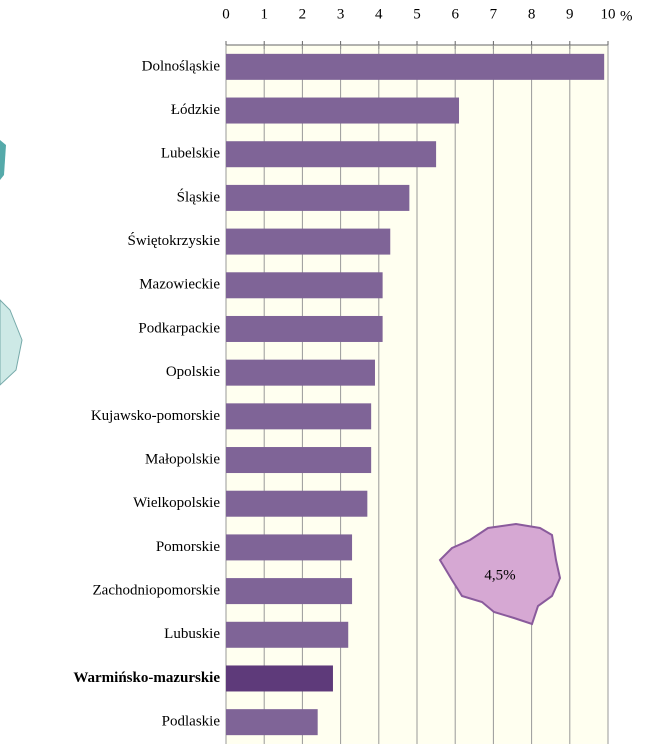 The image size is (655, 744). What do you see at coordinates (181, 66) in the screenshot?
I see `category-label: Dolnośląskie` at bounding box center [181, 66].